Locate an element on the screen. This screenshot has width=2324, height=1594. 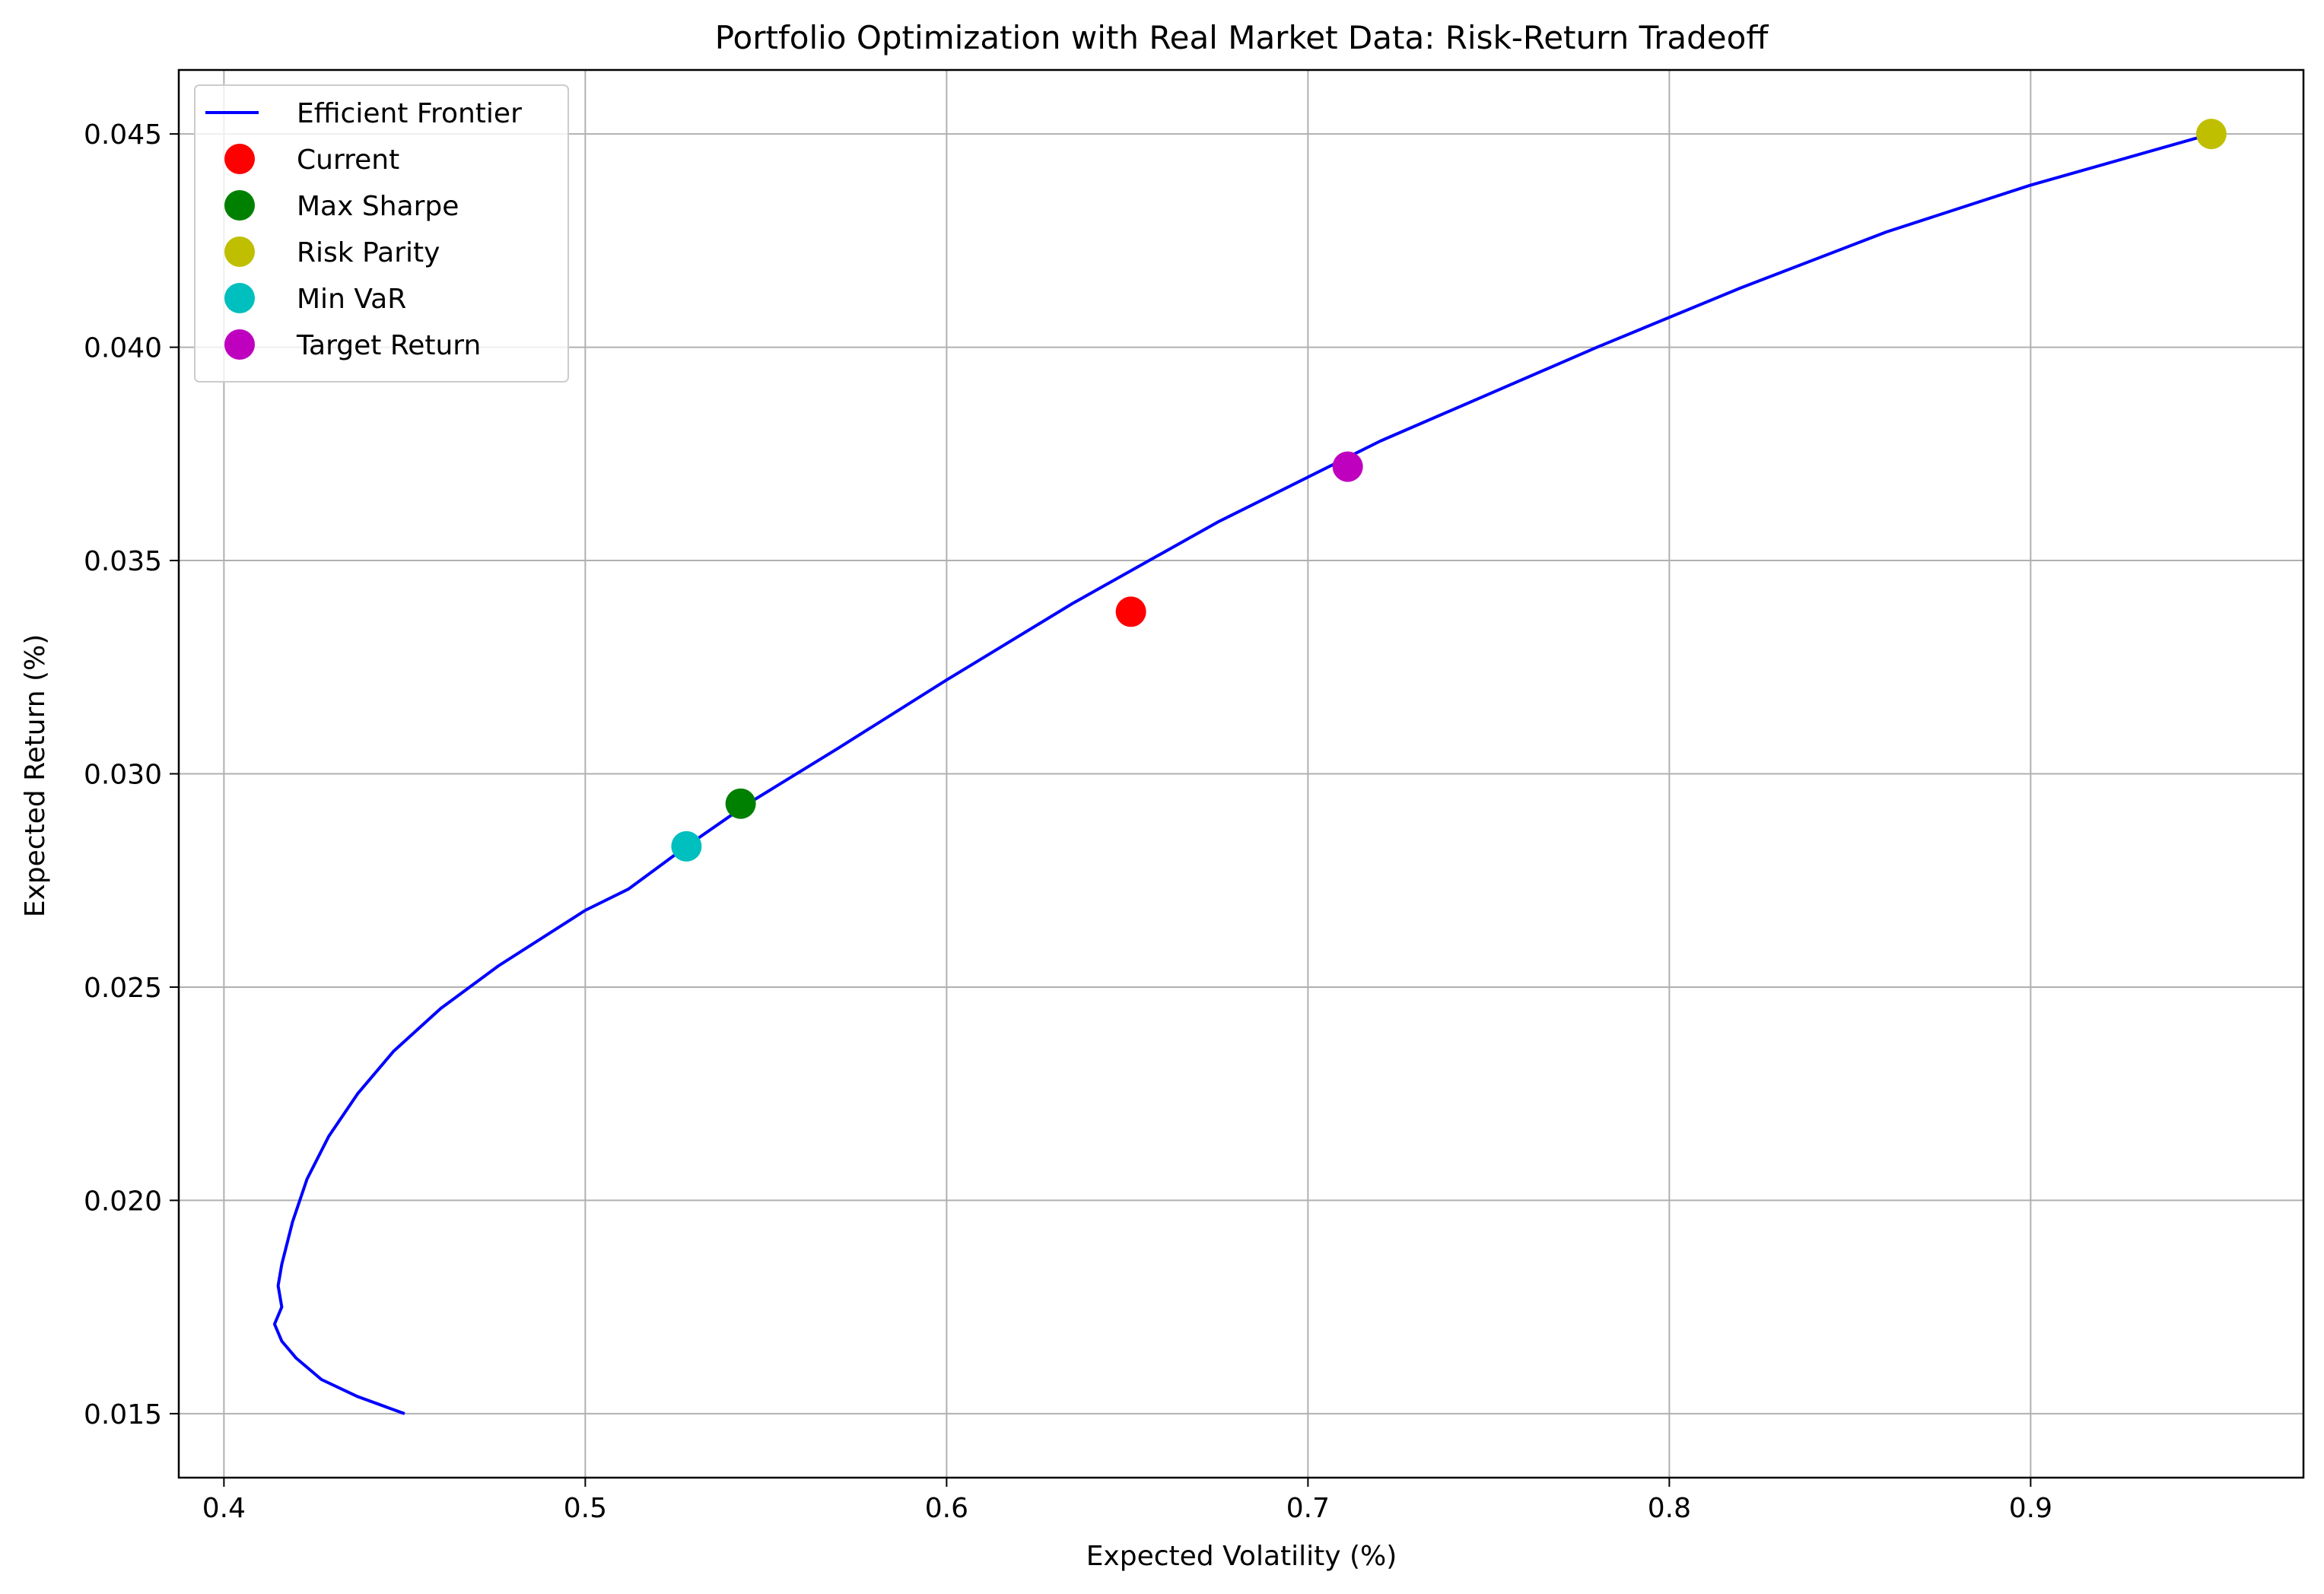
legend-label-target-return: Target Return is located at coordinates (389, 345).